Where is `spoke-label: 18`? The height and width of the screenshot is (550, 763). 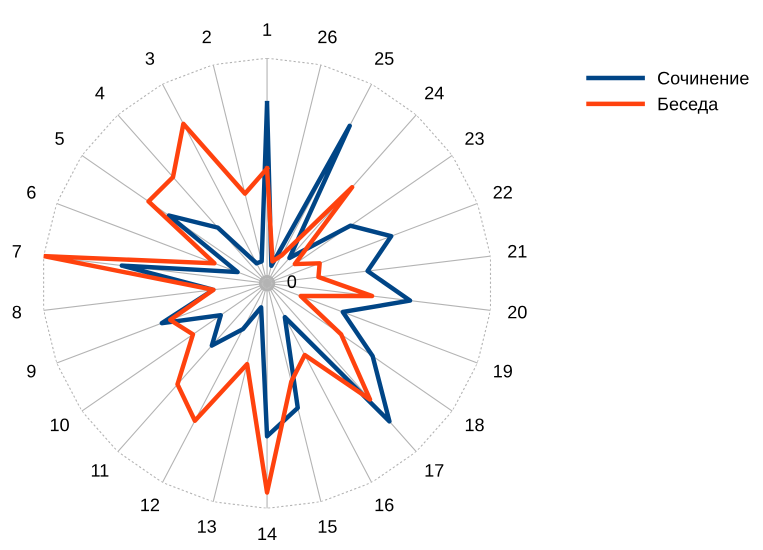 spoke-label: 18 is located at coordinates (475, 425).